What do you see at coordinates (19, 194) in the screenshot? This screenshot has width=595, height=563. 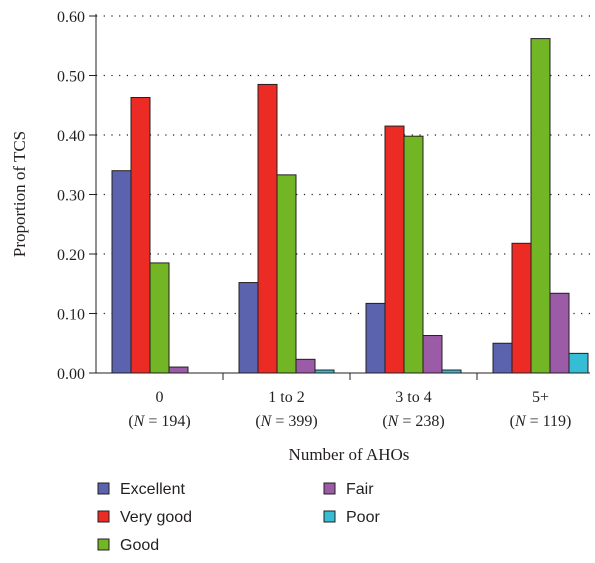 I see `y-axis-title: Proportion of TCS` at bounding box center [19, 194].